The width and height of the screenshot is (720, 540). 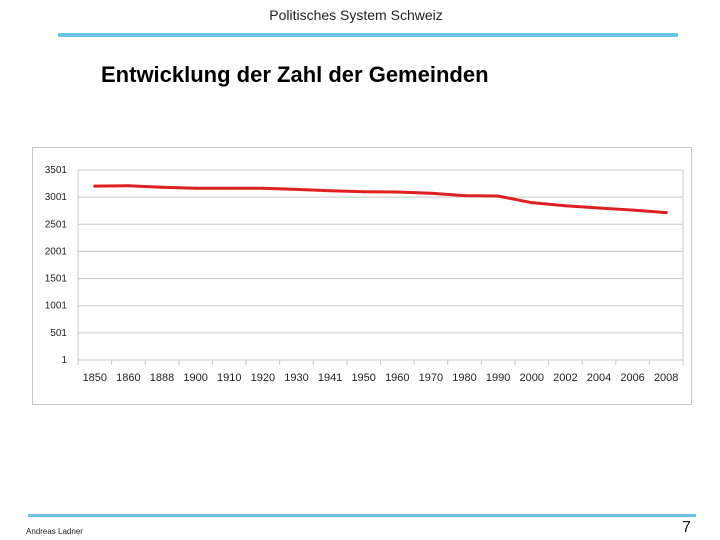 What do you see at coordinates (363, 378) in the screenshot?
I see `x-tick-label: 1950` at bounding box center [363, 378].